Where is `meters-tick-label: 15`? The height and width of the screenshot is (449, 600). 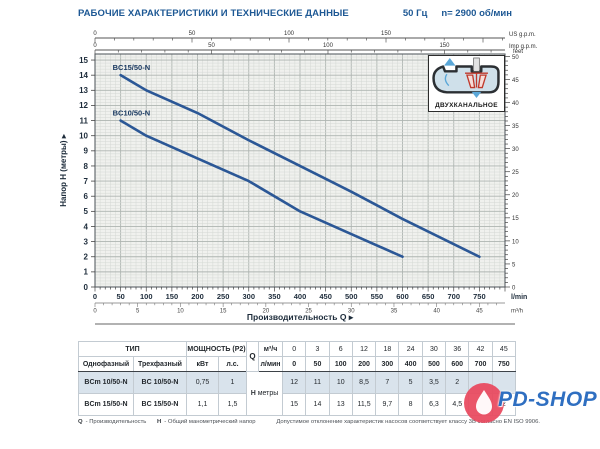
meters-tick-label: 15 is located at coordinates (83, 60).